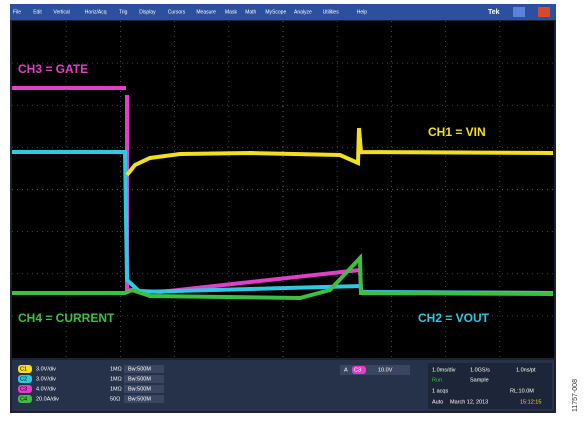  What do you see at coordinates (479, 380) in the screenshot?
I see `acq-mode: Sample` at bounding box center [479, 380].